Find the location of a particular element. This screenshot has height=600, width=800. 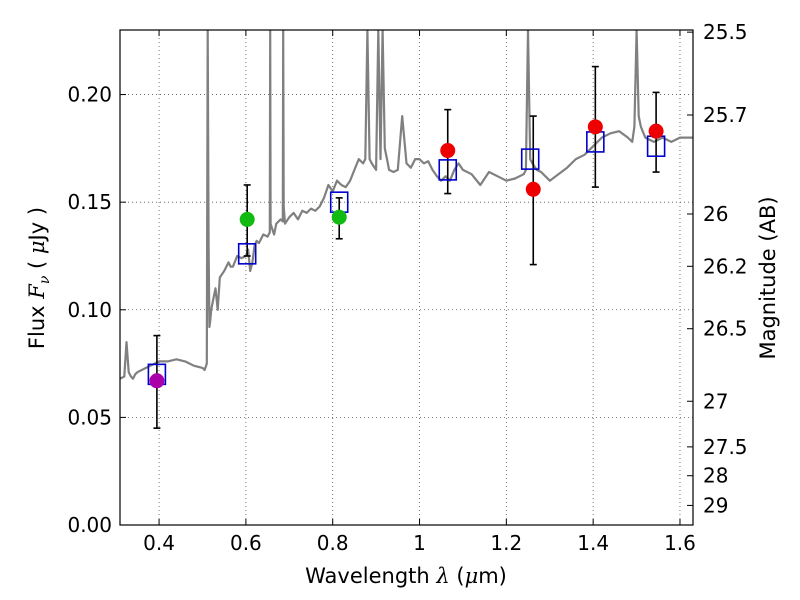

y2-axis-title: Magnitude (AB) is located at coordinates (768, 277).